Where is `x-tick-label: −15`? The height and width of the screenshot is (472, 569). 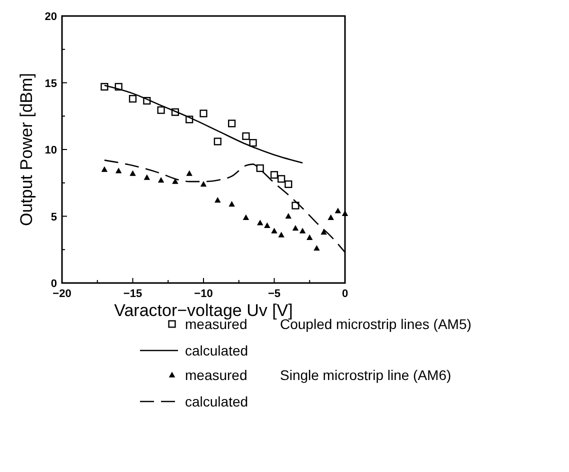 x-tick-label: −15 is located at coordinates (132, 294).